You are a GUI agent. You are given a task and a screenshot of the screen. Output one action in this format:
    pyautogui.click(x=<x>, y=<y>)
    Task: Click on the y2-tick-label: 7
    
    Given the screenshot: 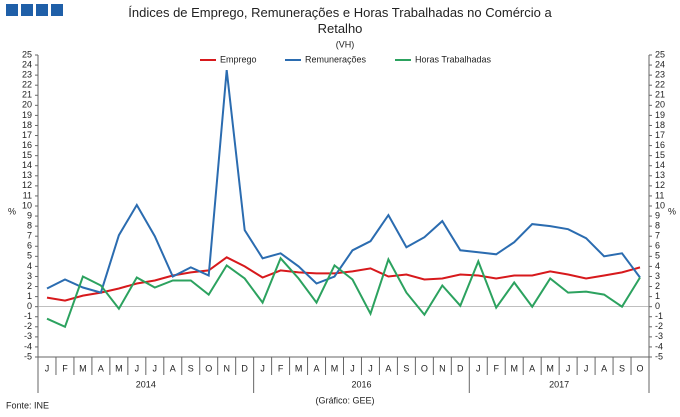 What is the action you would take?
    pyautogui.click(x=657, y=236)
    